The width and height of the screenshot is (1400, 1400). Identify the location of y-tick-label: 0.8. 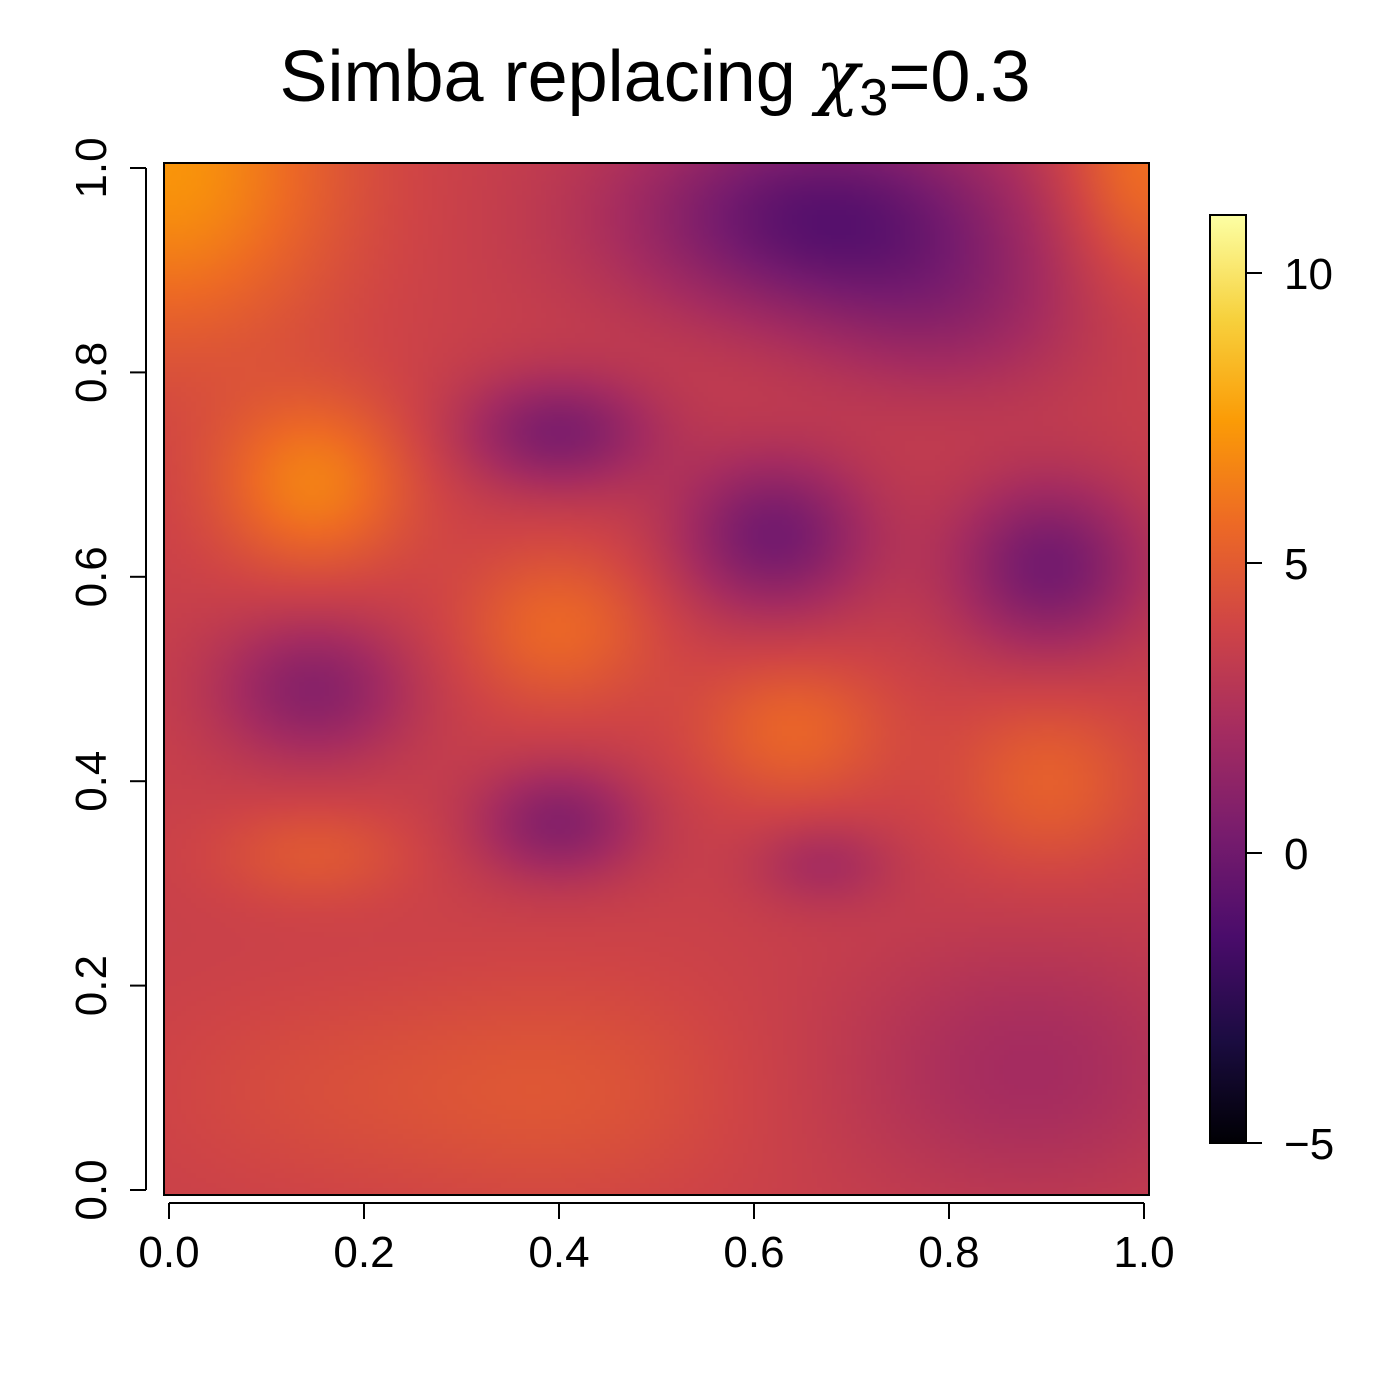
(91, 372).